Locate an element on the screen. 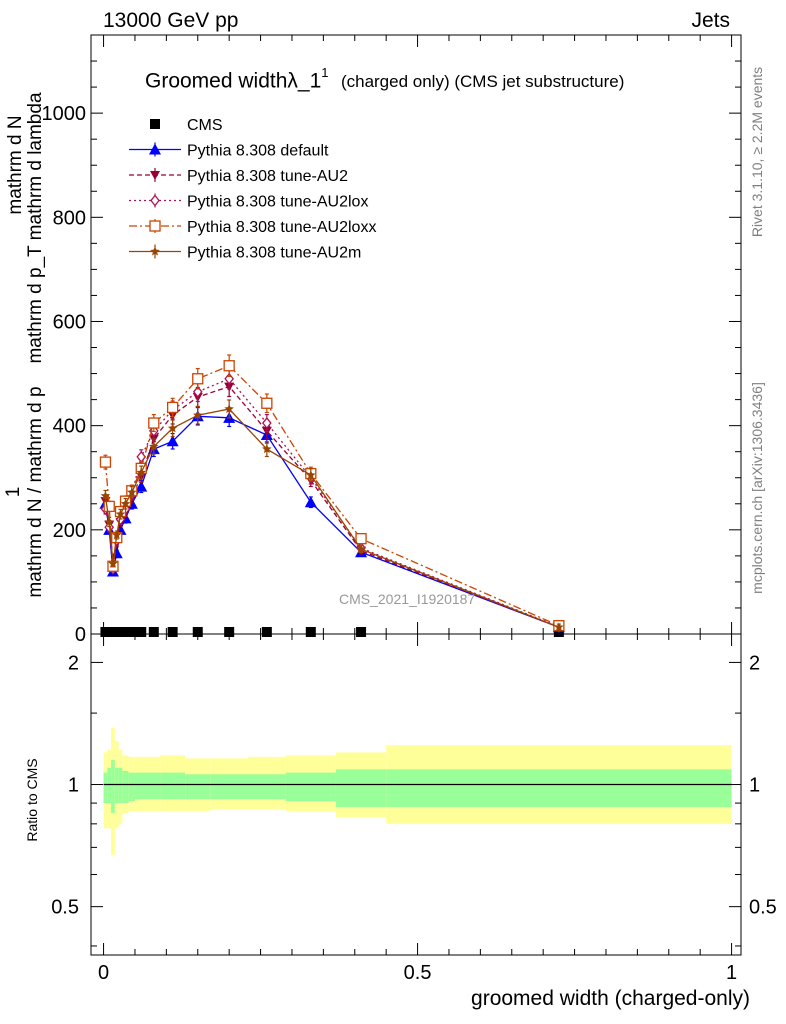  series-pythia-8-308-default is located at coordinates (332, 519).